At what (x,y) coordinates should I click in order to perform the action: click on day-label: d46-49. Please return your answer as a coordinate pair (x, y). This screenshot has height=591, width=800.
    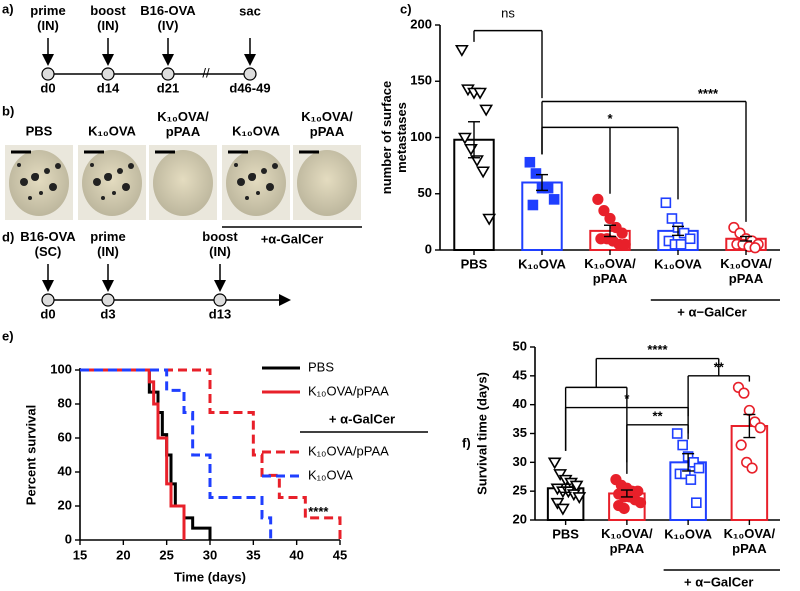
    Looking at the image, I should click on (249, 87).